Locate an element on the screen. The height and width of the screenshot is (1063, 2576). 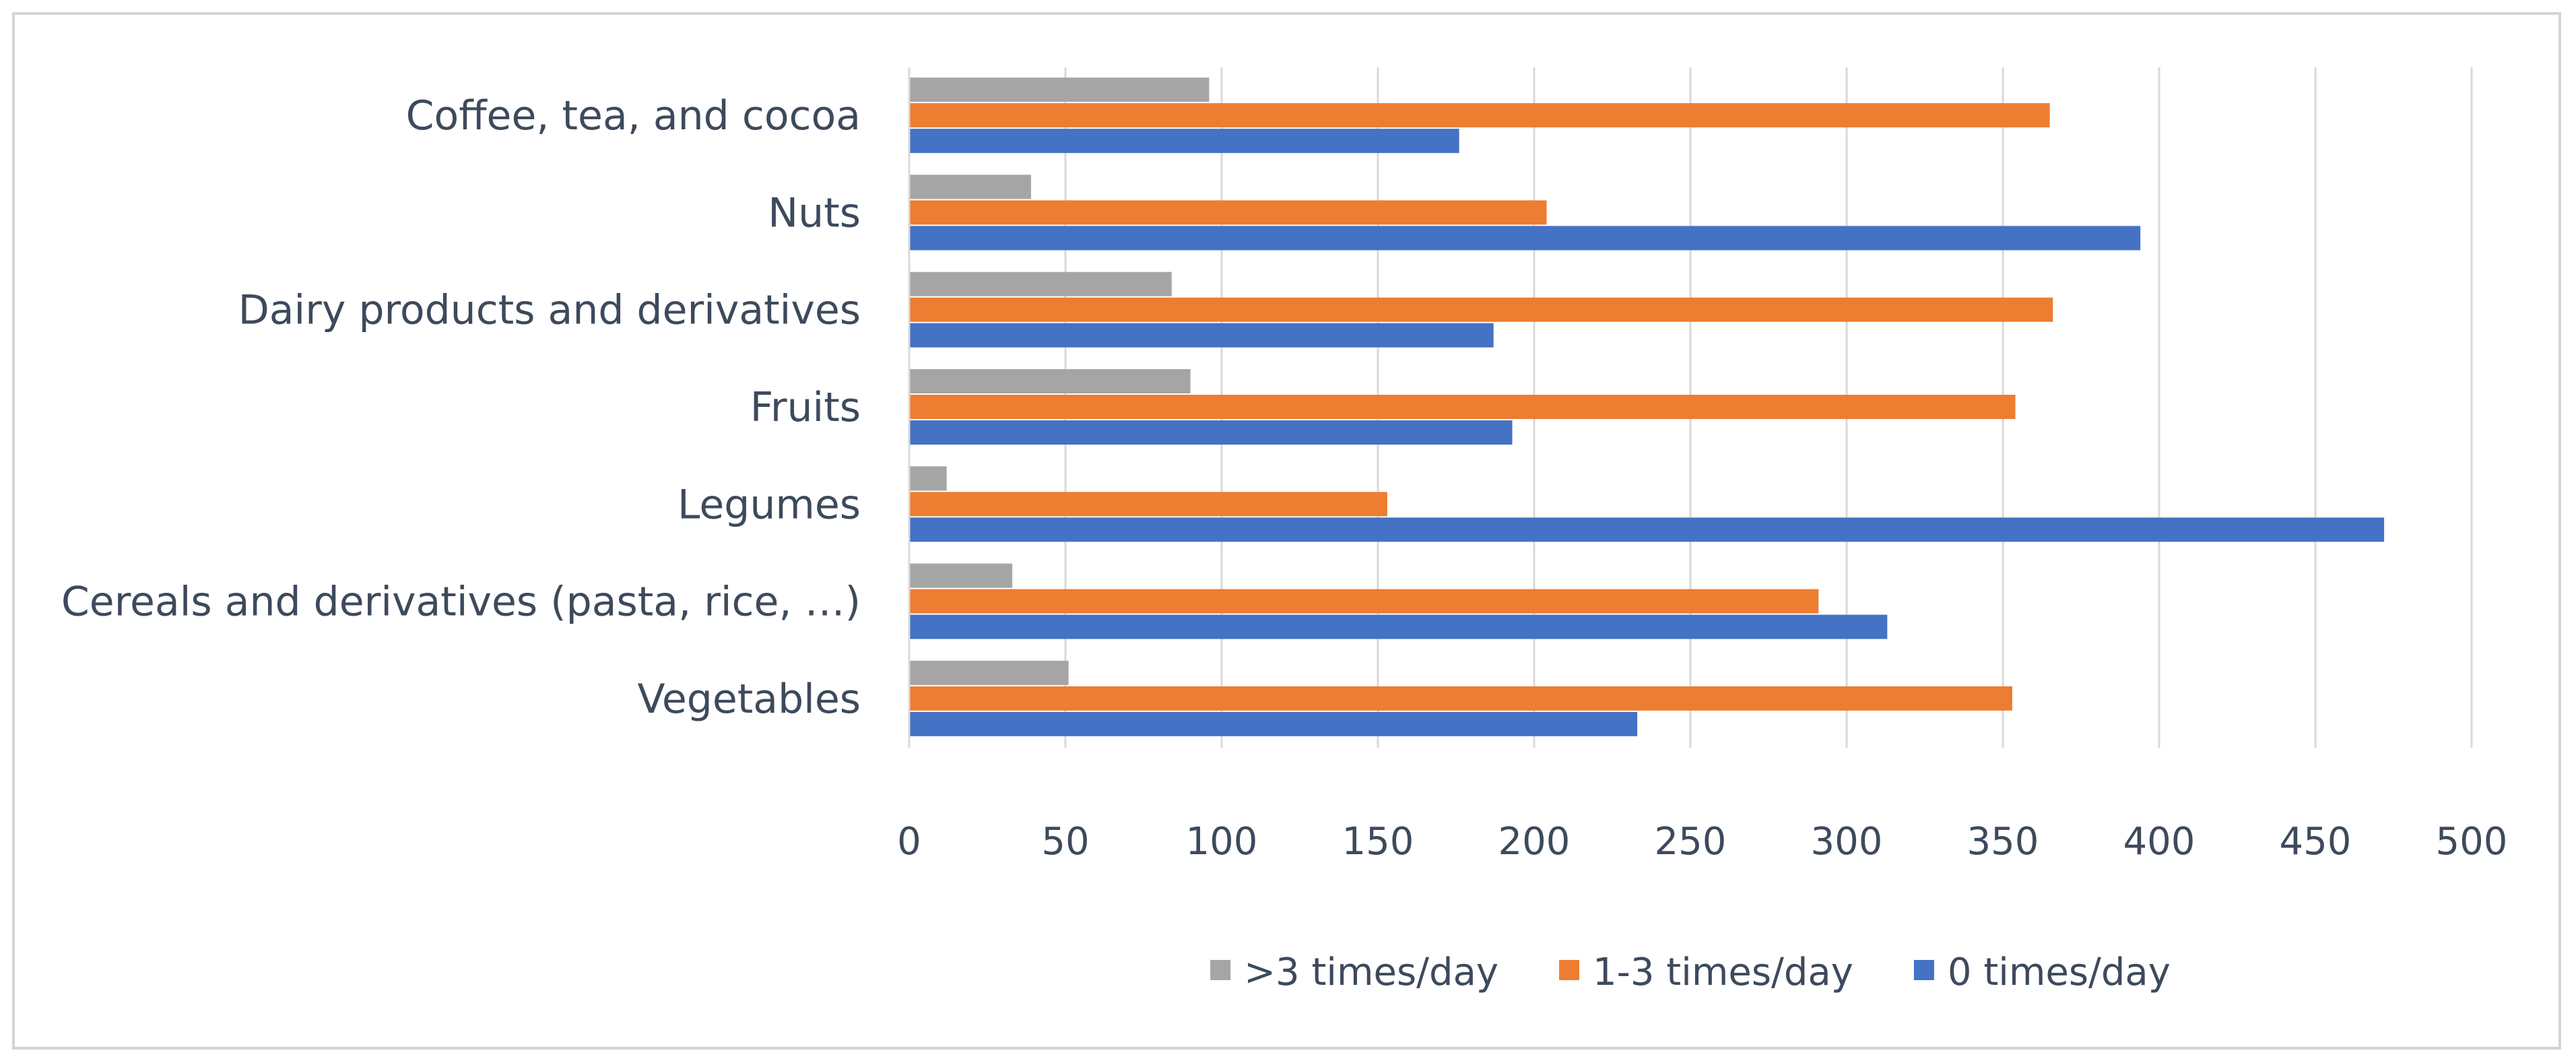
category-label: Cereals and derivatives (pasta, rice, …) is located at coordinates (461, 602).